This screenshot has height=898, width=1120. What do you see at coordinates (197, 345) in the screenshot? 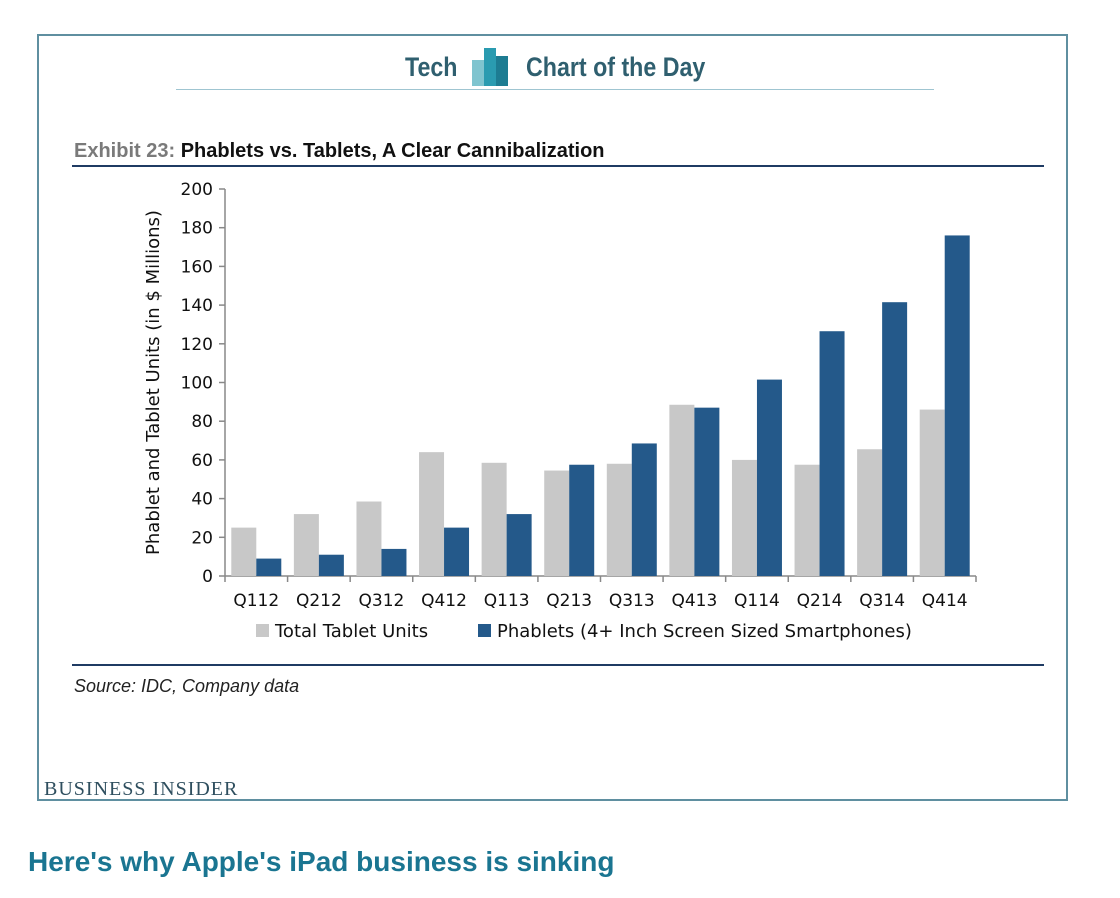
I see `y-tick-label: 120` at bounding box center [197, 345].